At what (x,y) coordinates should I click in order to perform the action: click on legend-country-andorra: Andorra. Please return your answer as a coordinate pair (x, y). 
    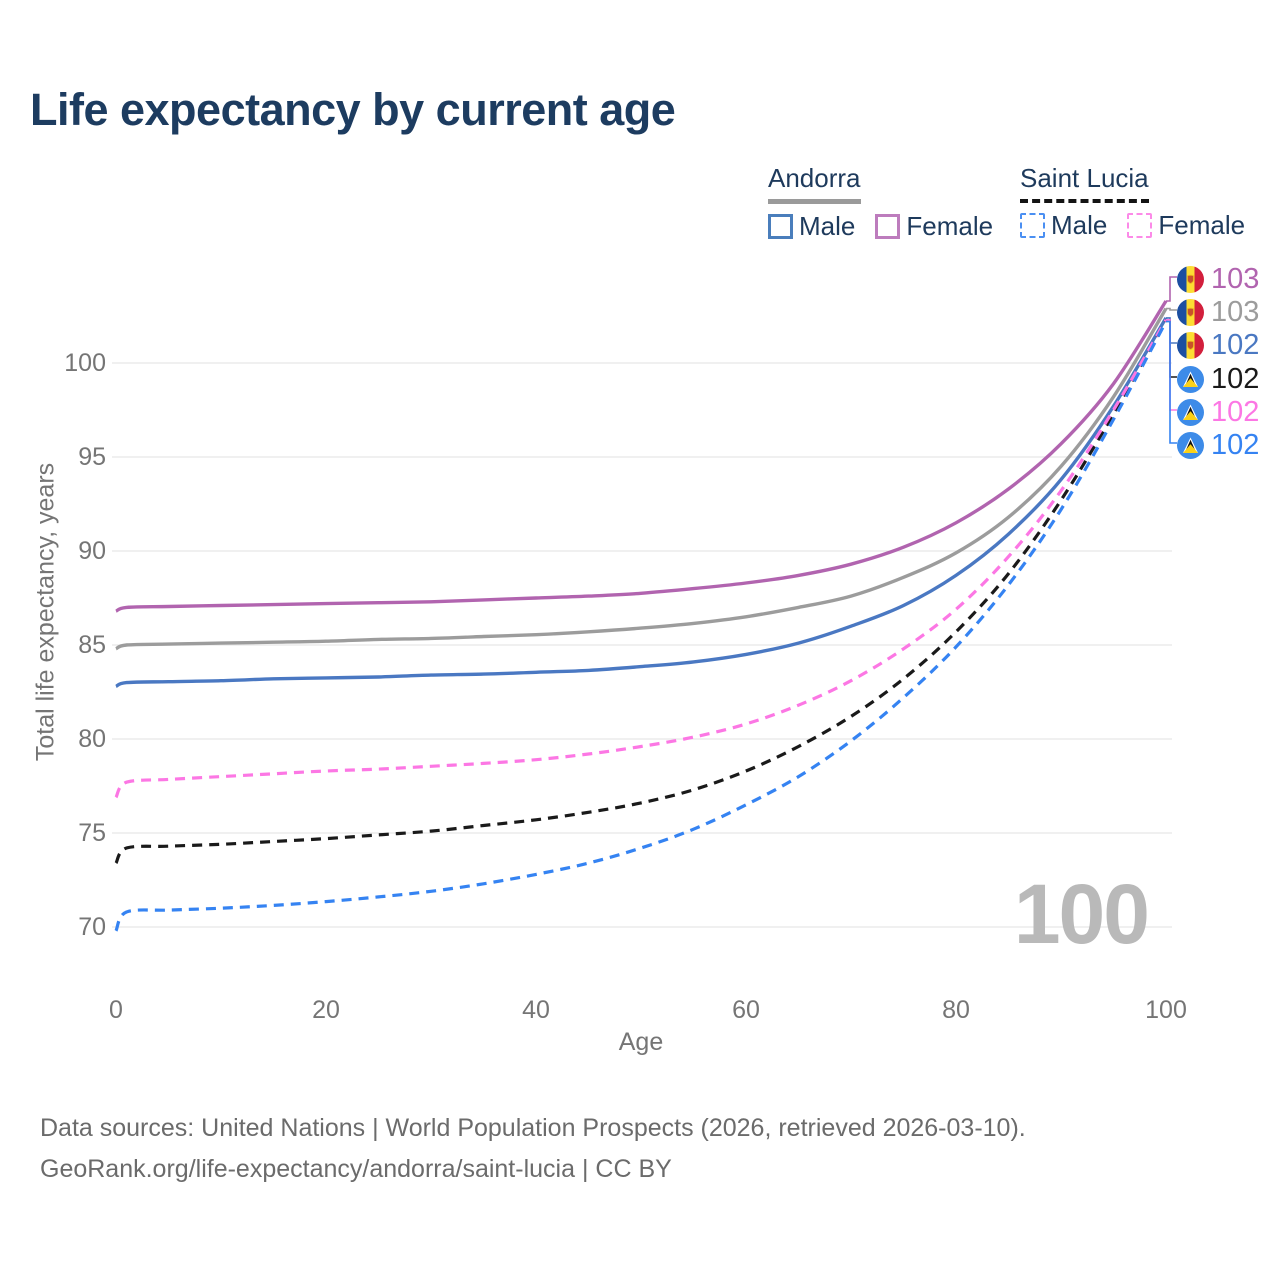
    Looking at the image, I should click on (814, 183).